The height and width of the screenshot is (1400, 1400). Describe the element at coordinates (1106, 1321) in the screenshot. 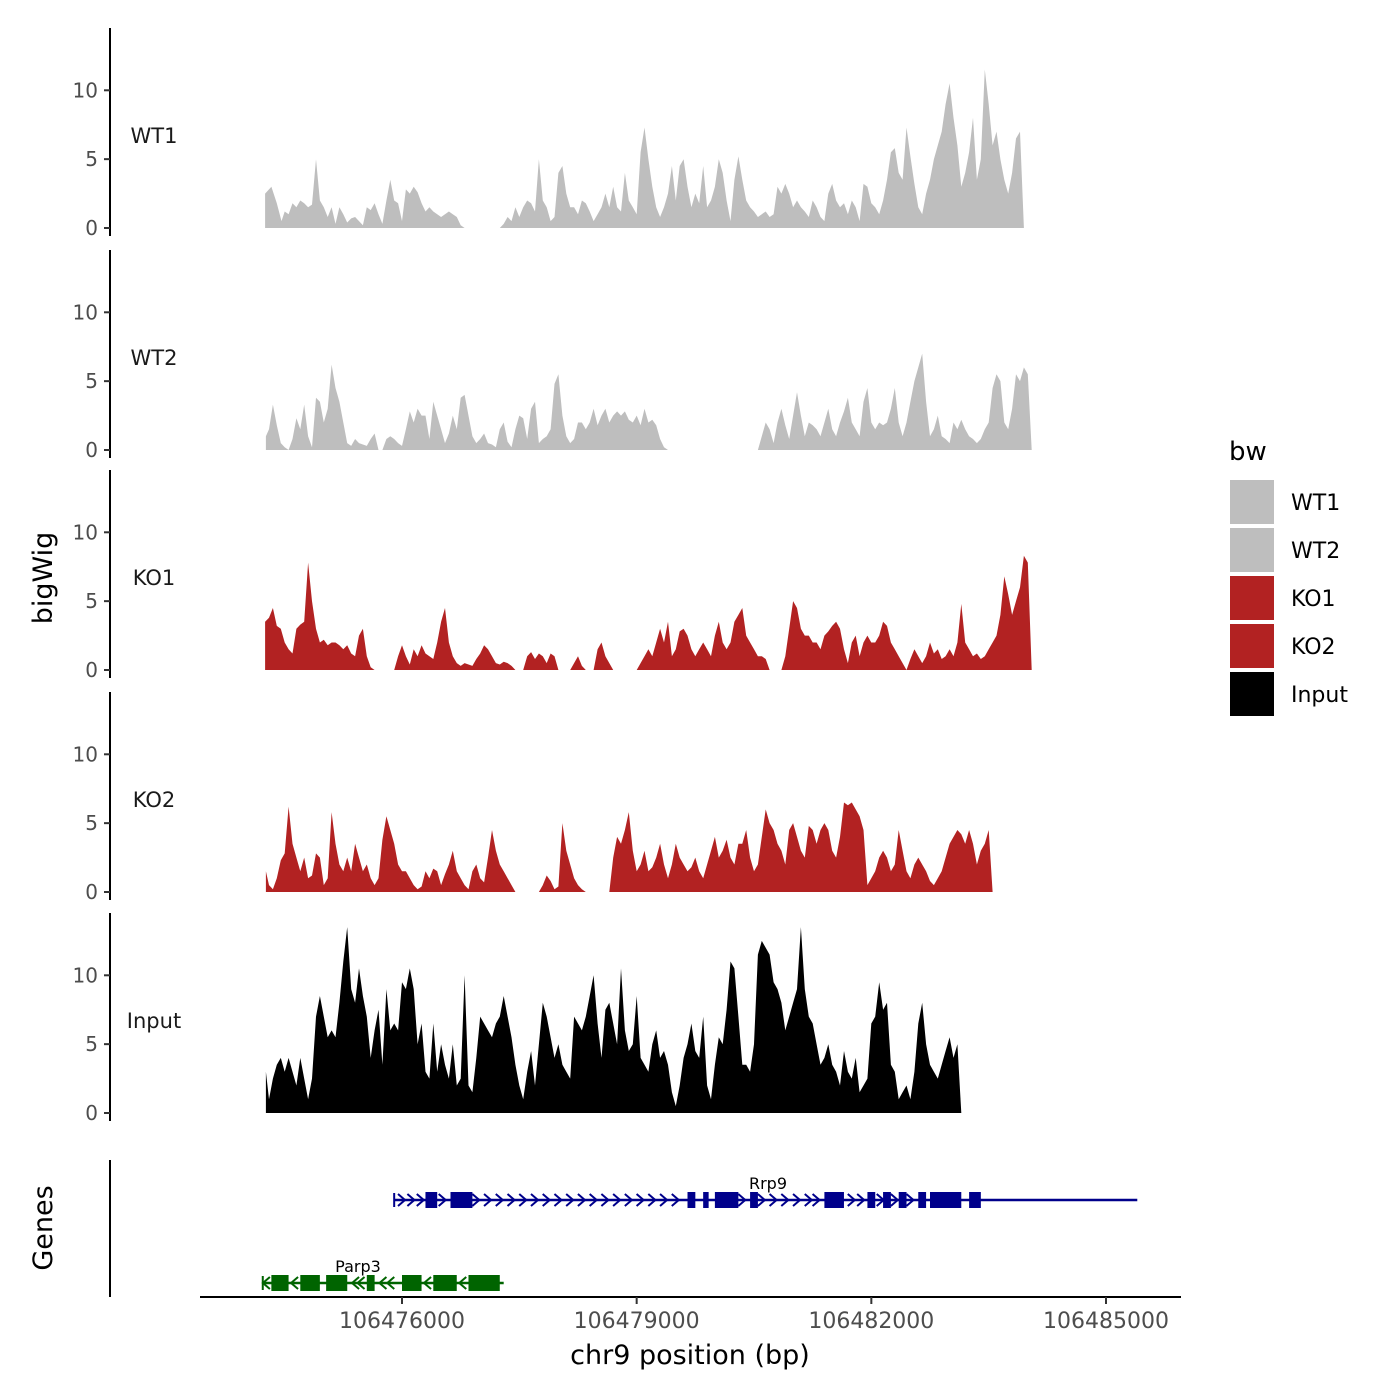

I see `x-tick-label: 106485000` at that location.